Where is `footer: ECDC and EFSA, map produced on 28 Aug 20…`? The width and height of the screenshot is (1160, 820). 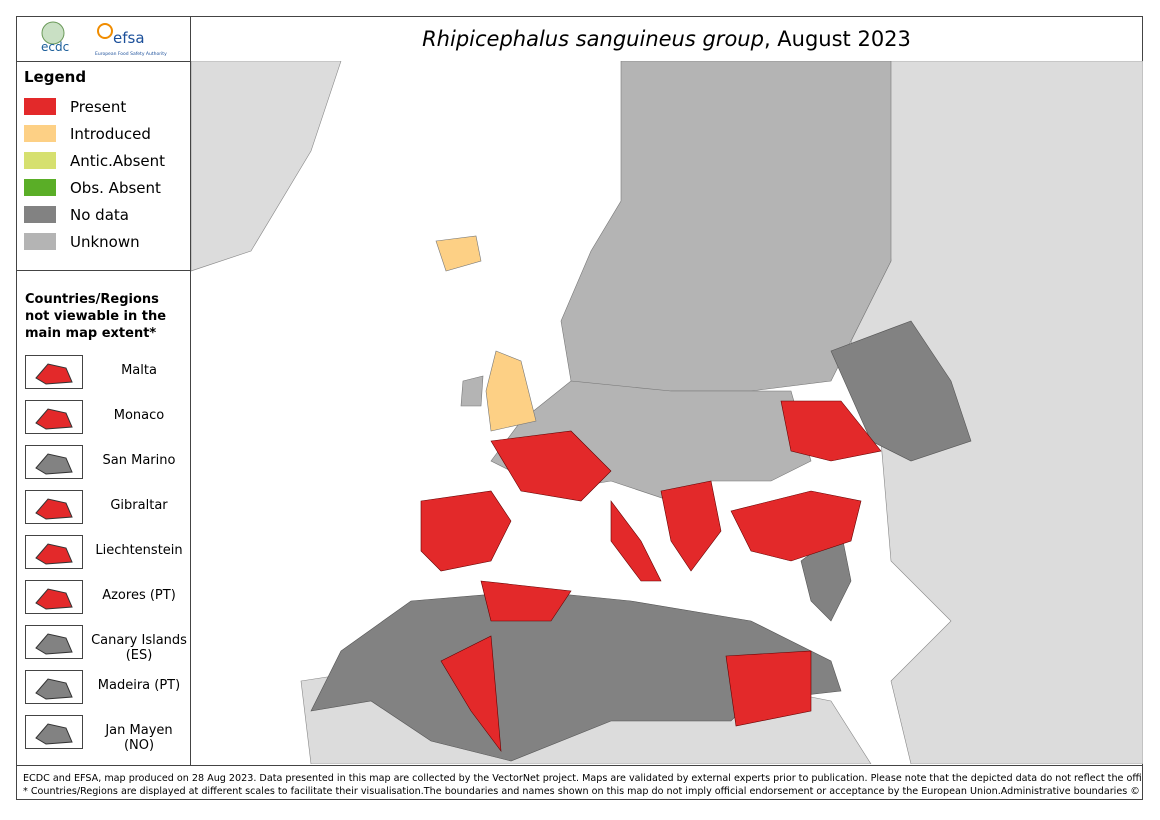
footer: ECDC and EFSA, map produced on 28 Aug 20… is located at coordinates (579, 781).